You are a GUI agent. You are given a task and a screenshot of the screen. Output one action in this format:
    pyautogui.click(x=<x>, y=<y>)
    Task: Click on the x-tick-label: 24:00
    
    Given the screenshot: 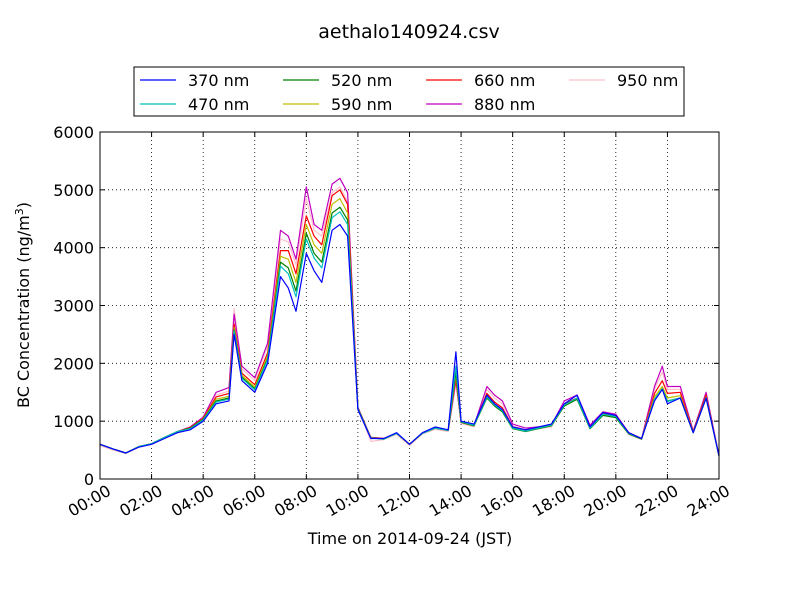 What is the action you would take?
    pyautogui.click(x=708, y=501)
    